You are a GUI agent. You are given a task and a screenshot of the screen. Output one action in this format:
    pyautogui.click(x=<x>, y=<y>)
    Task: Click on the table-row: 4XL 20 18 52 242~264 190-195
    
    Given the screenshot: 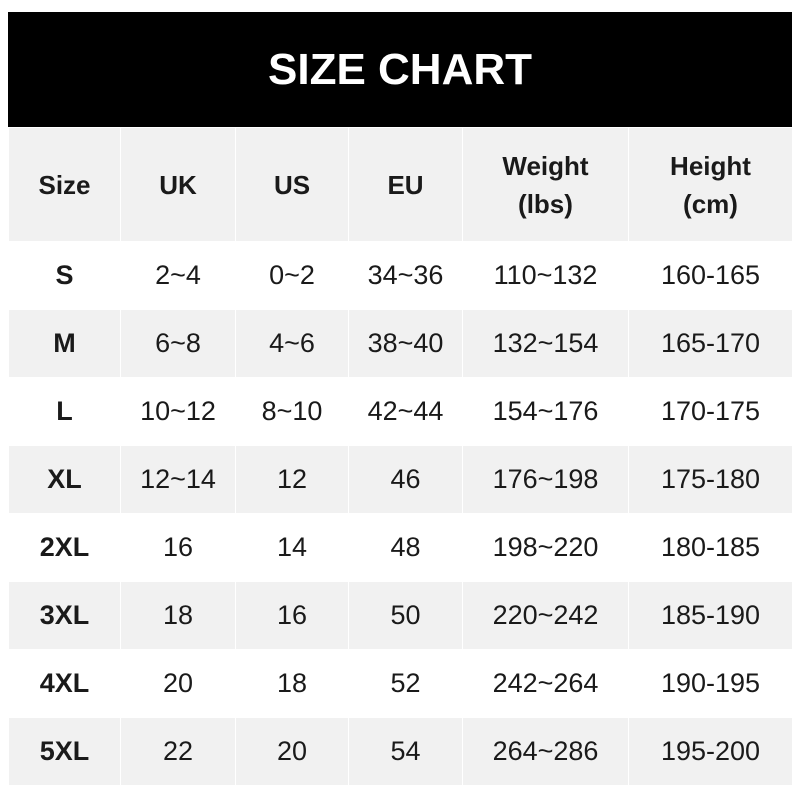 What is the action you would take?
    pyautogui.click(x=400, y=683)
    